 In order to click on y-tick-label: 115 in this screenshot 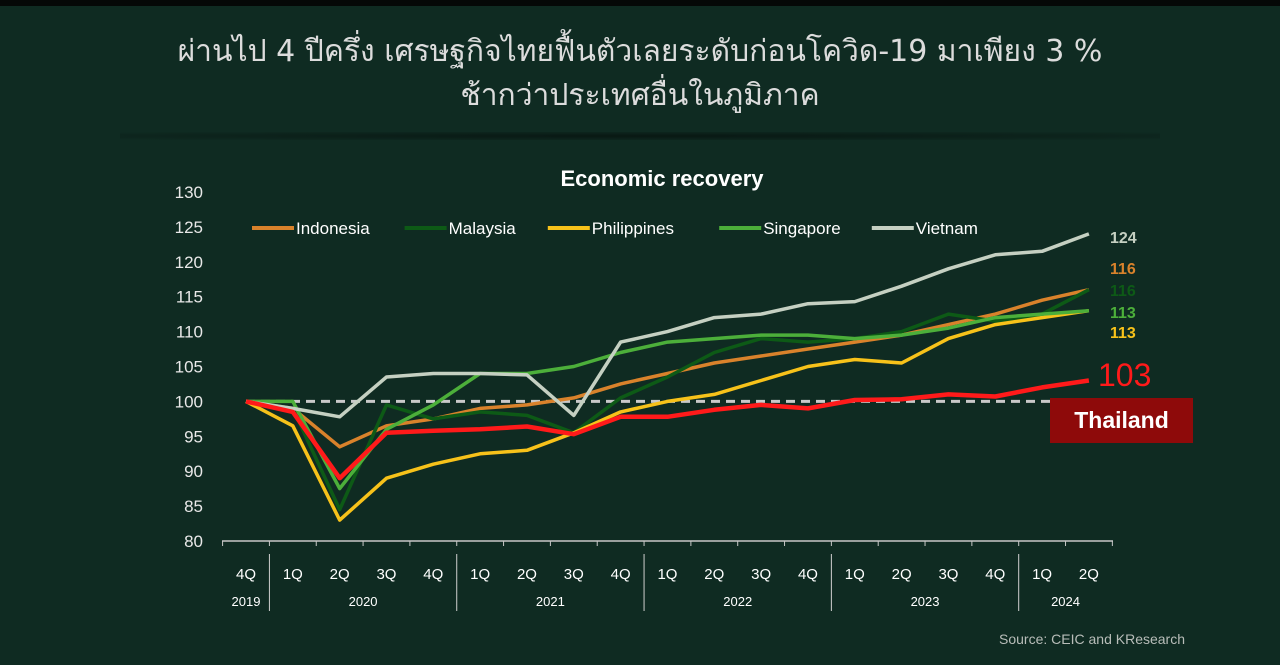, I will do `click(189, 297)`.